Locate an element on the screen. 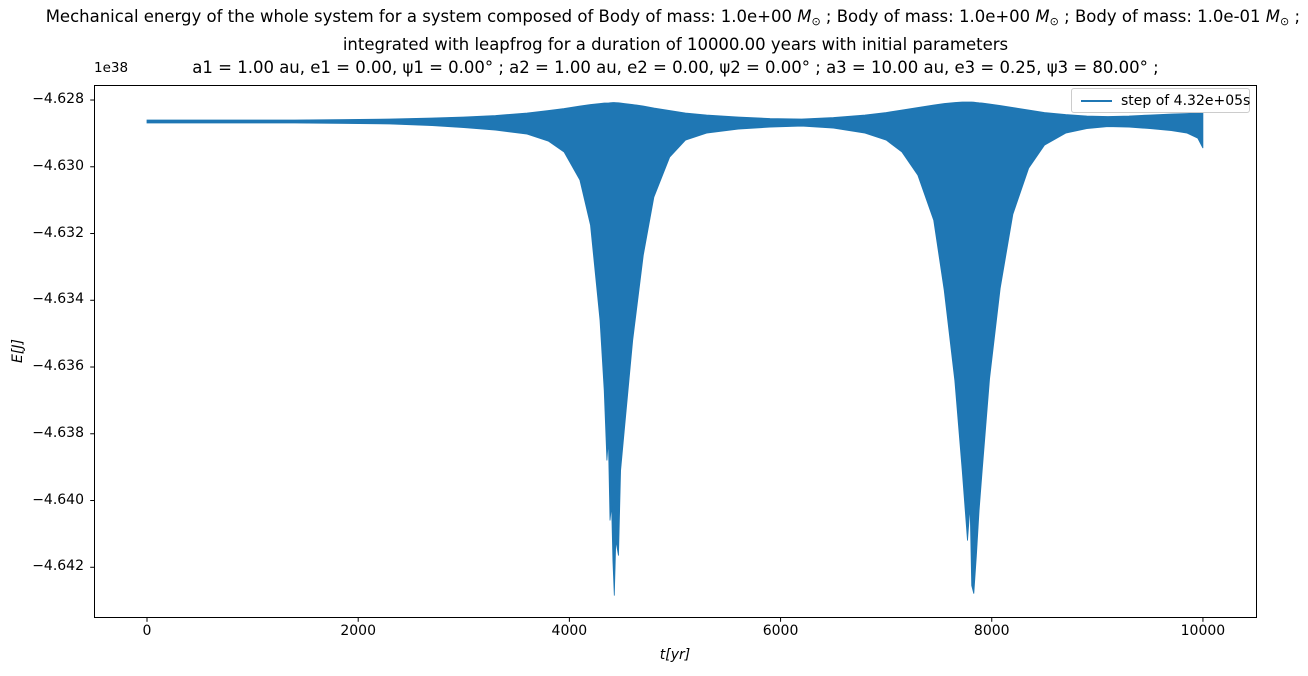 This screenshot has width=1308, height=676. x-axis-label: t[yr] is located at coordinates (675, 655).